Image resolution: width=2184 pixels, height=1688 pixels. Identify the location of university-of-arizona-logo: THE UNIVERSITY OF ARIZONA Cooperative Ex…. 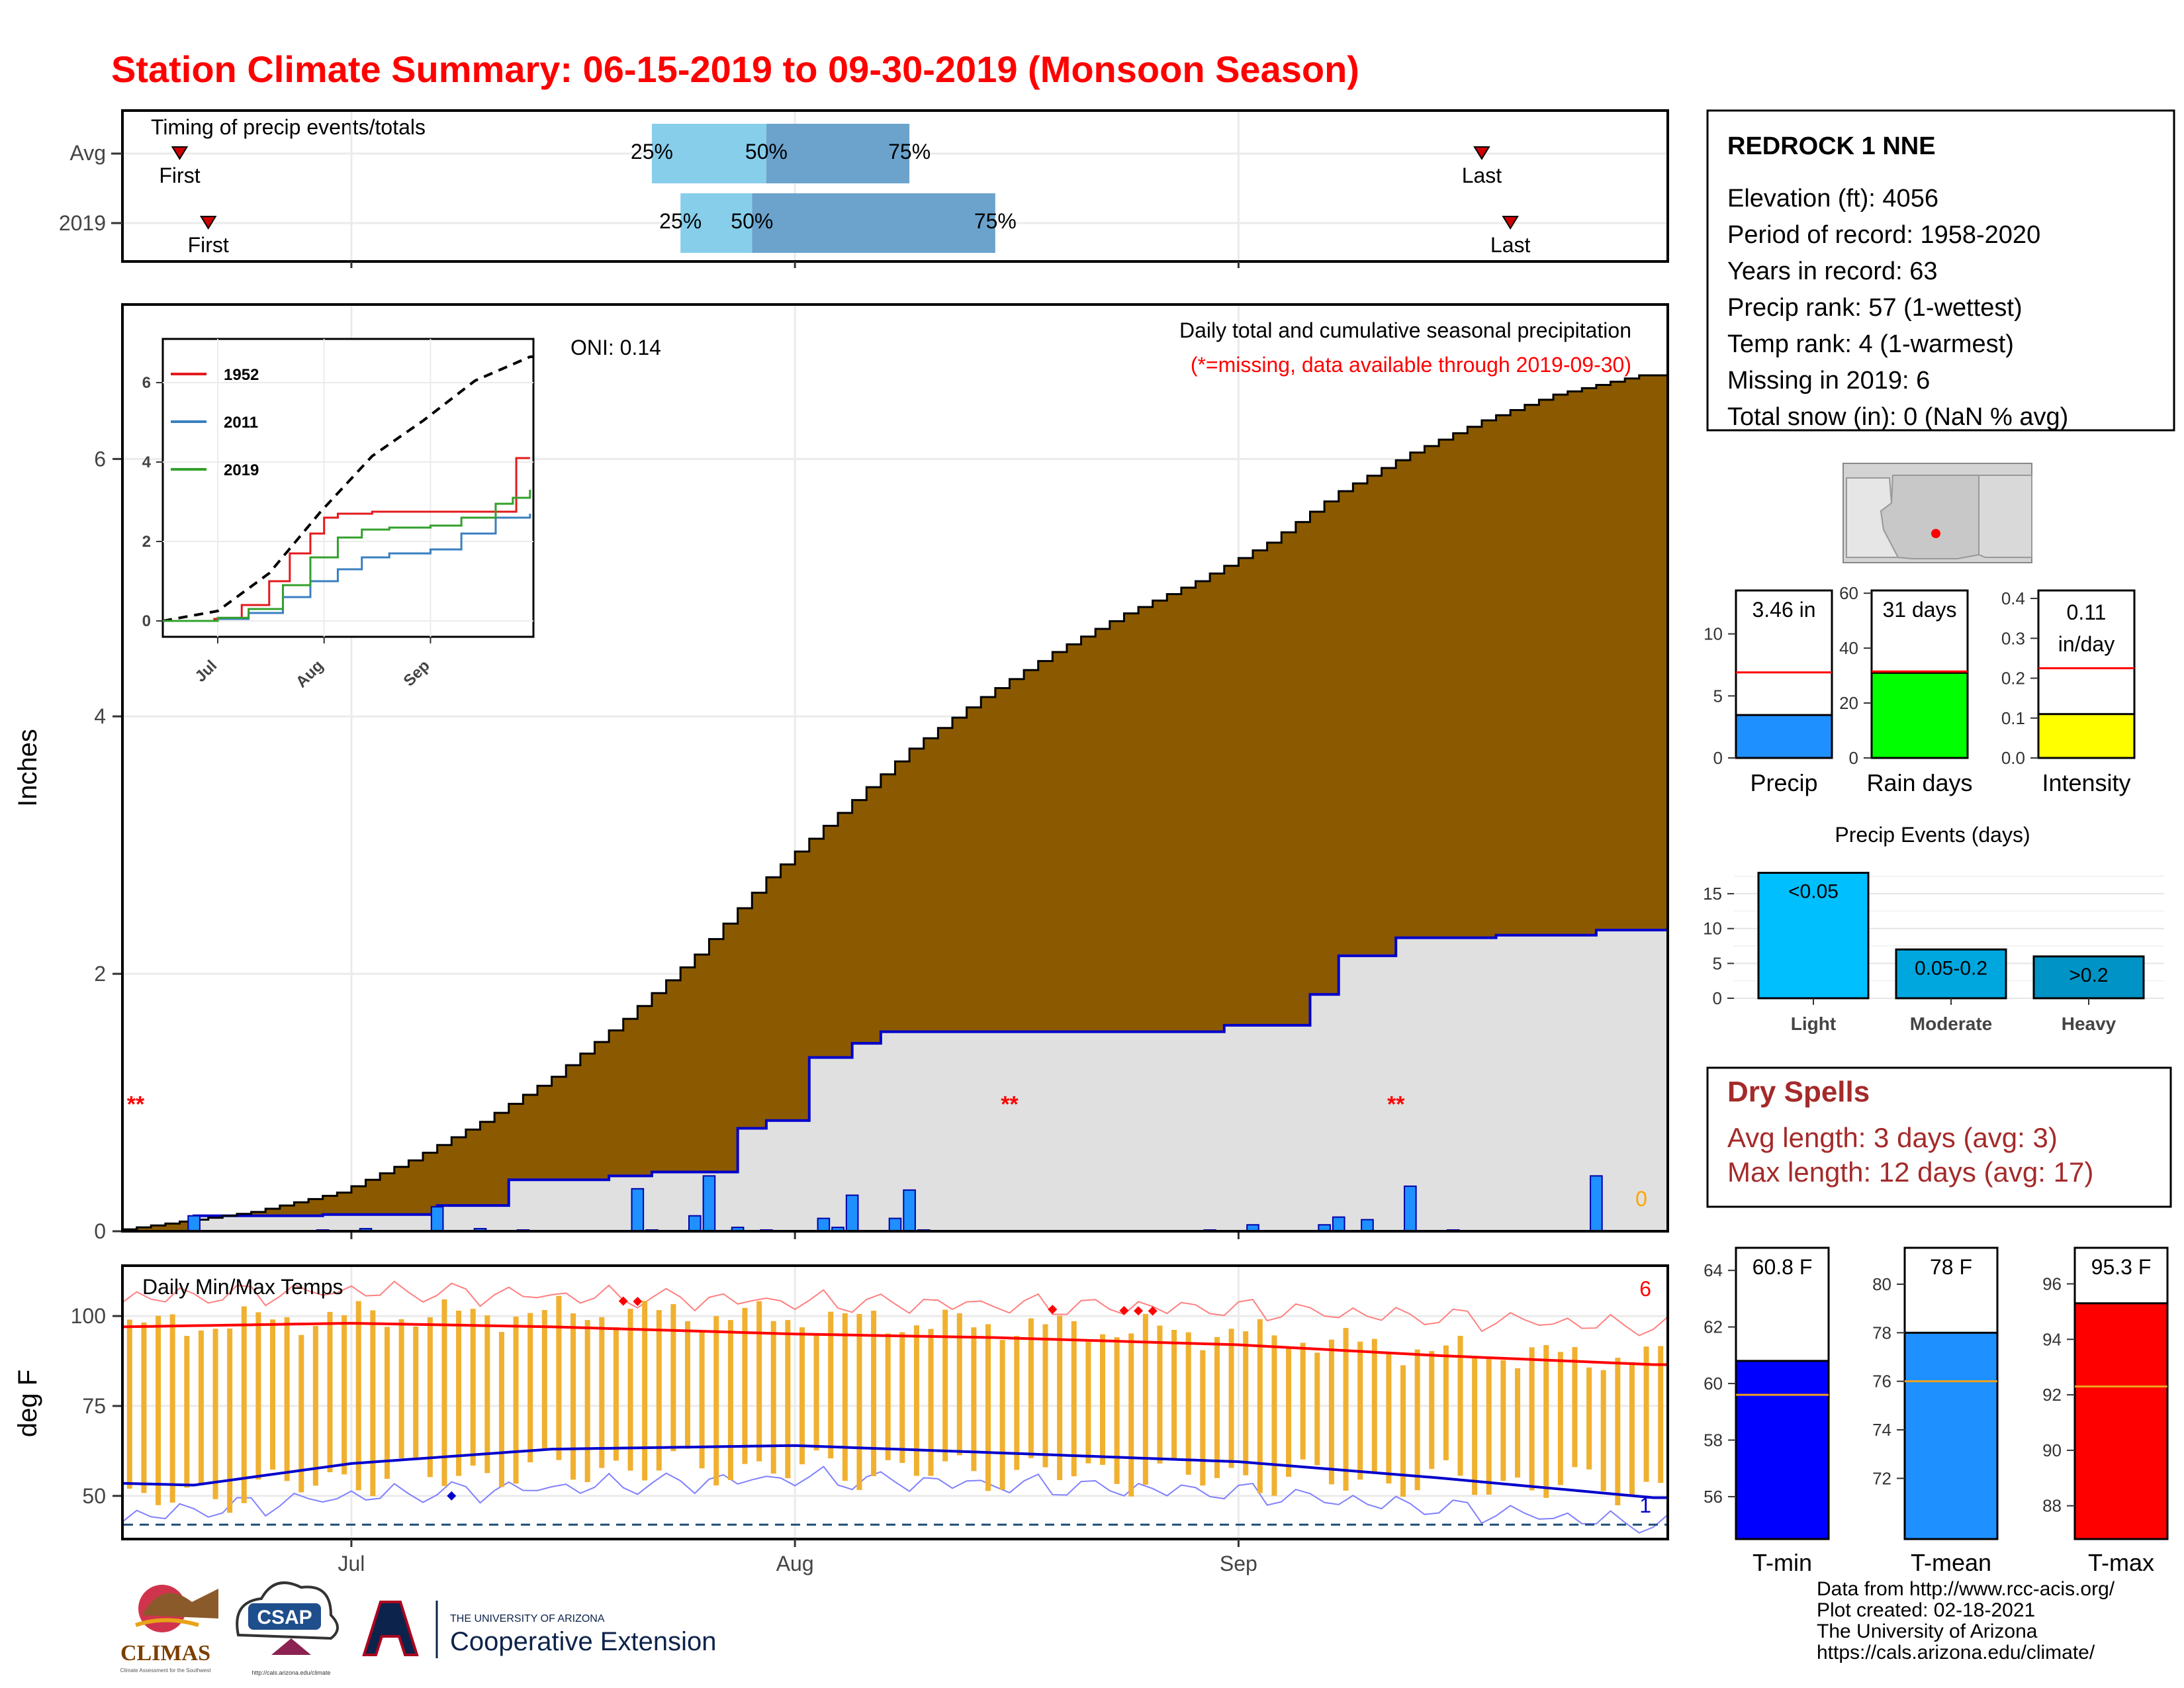
(539, 1629).